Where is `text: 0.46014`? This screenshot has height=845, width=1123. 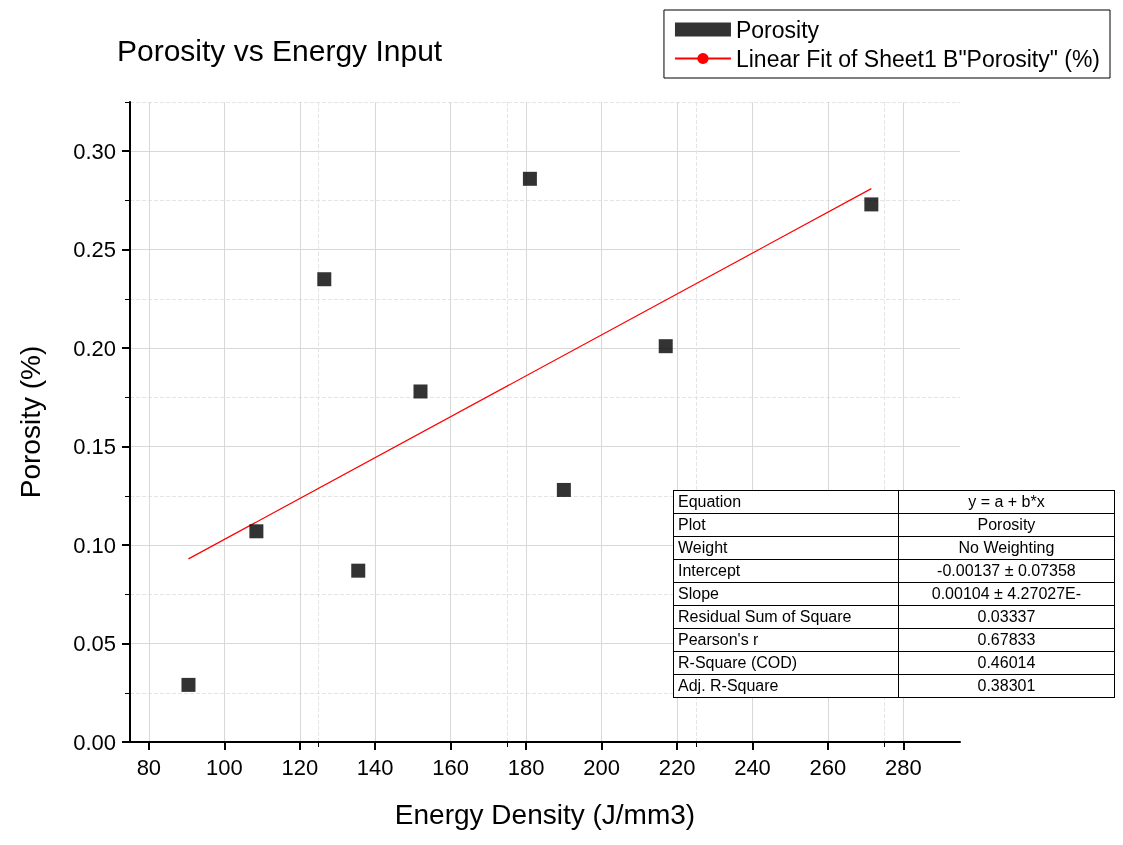 text: 0.46014 is located at coordinates (1006, 663).